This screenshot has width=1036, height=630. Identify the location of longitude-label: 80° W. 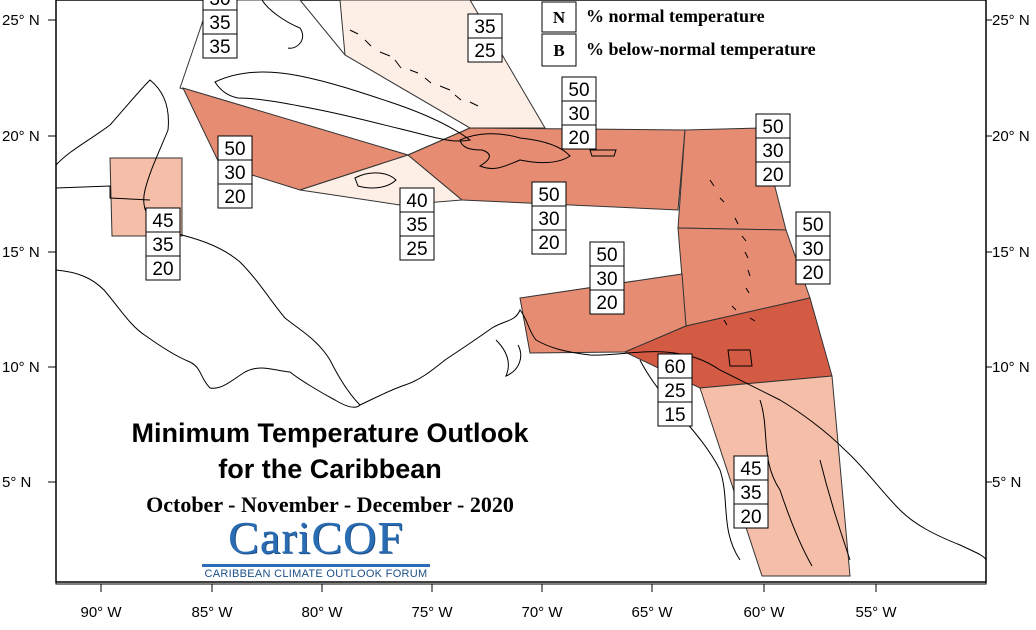
(322, 612).